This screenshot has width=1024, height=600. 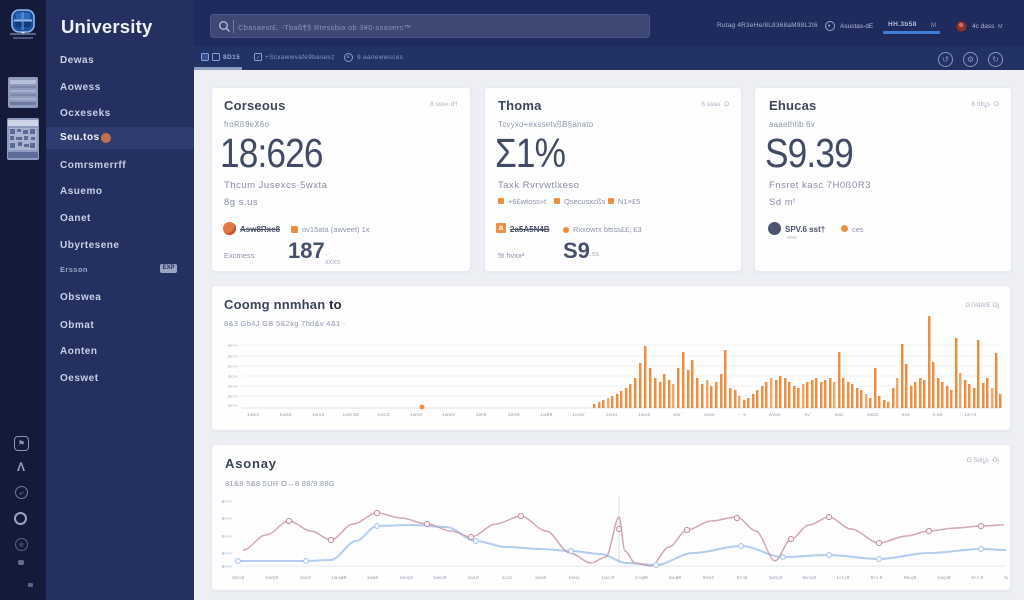 I want to click on svg-text: 1wt.8, so click(x=473, y=578).